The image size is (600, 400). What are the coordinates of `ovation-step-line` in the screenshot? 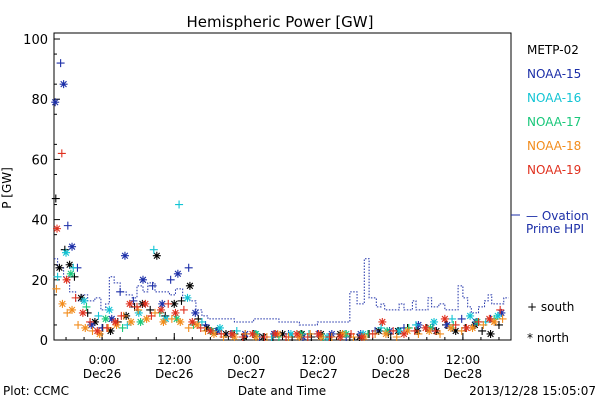 It's located at (281, 292).